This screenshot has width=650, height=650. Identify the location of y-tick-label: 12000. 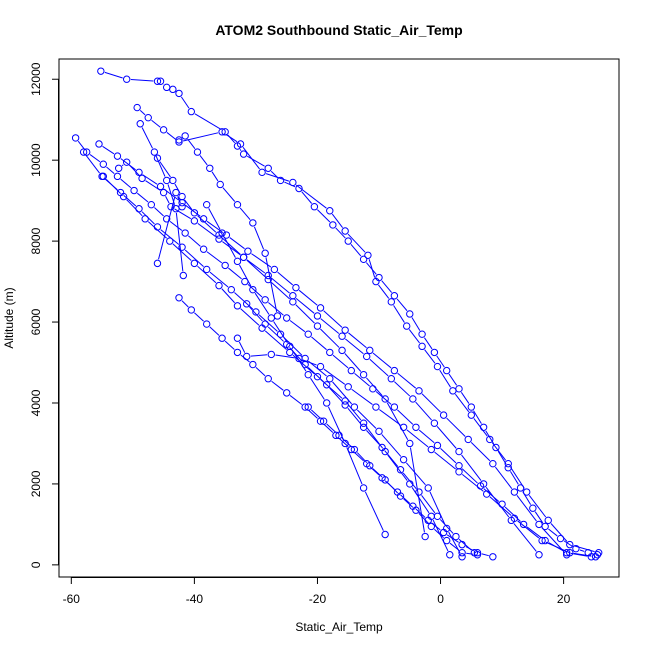
(36, 79).